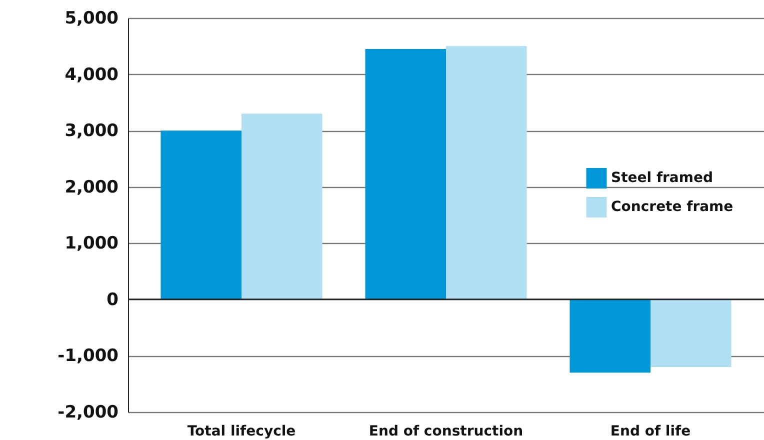 Image resolution: width=764 pixels, height=440 pixels. Describe the element at coordinates (446, 432) in the screenshot. I see `x-tick-label: End of construction` at that location.